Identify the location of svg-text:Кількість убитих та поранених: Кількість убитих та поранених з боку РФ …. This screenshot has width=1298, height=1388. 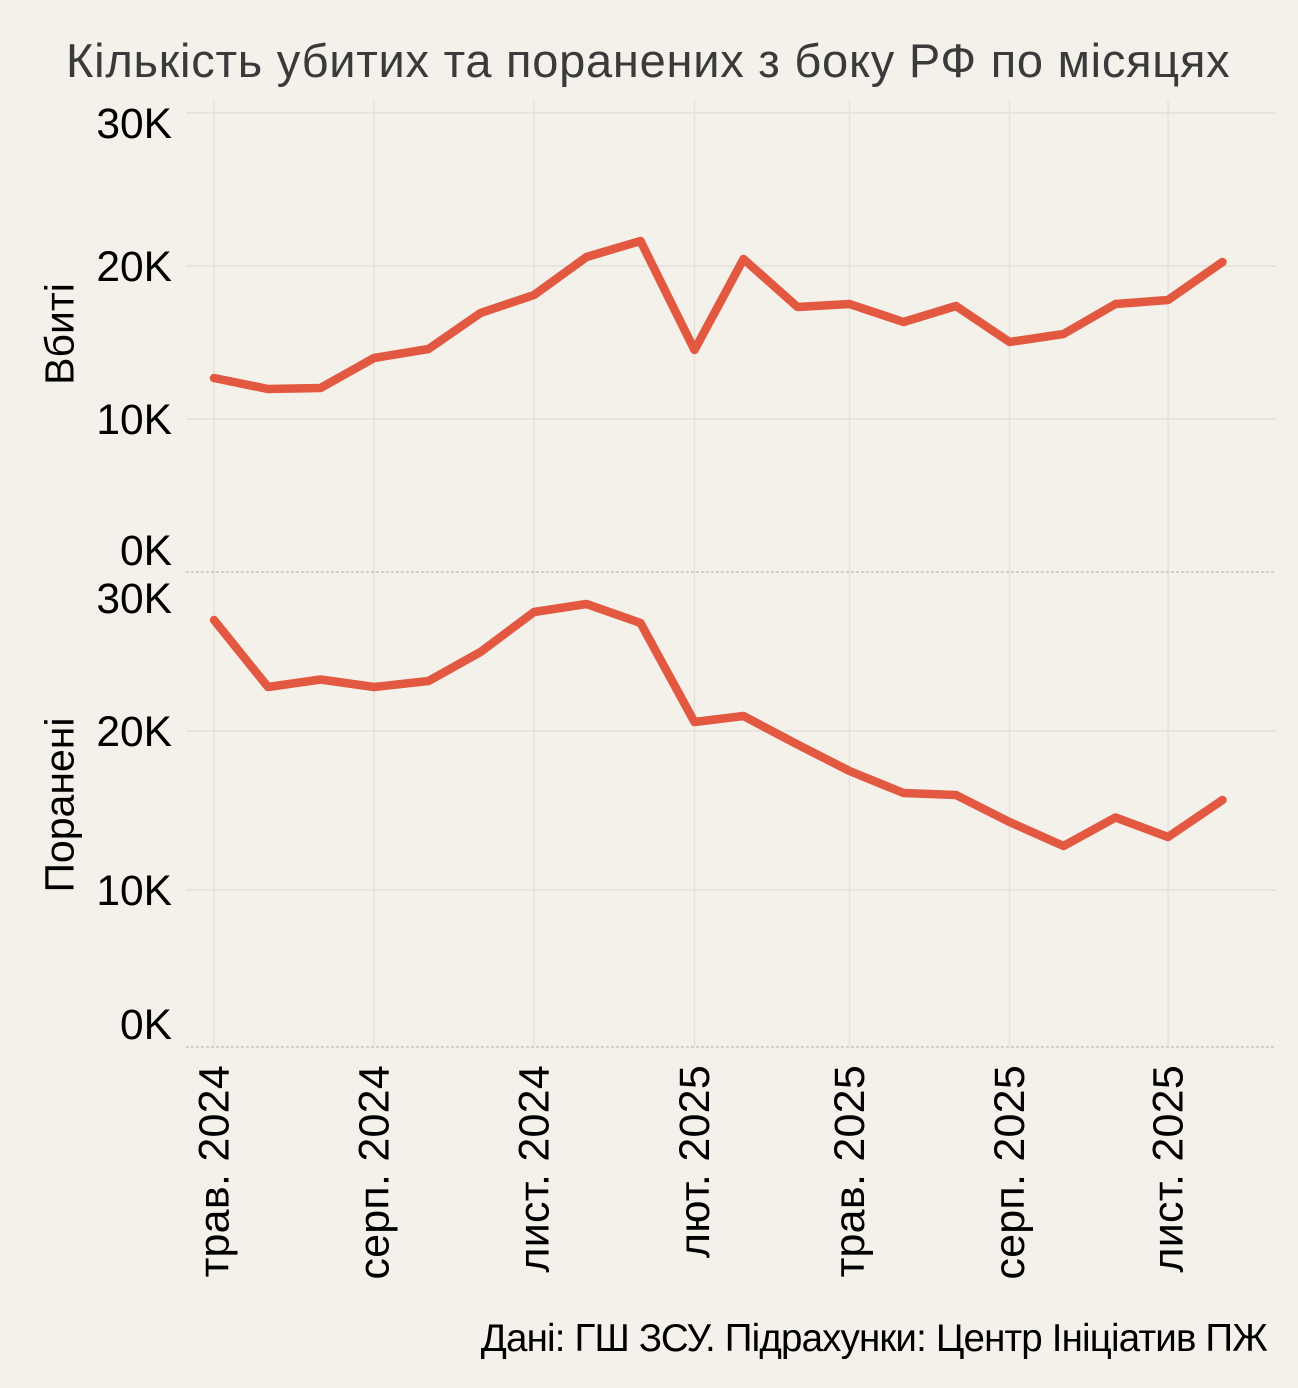
(648, 60).